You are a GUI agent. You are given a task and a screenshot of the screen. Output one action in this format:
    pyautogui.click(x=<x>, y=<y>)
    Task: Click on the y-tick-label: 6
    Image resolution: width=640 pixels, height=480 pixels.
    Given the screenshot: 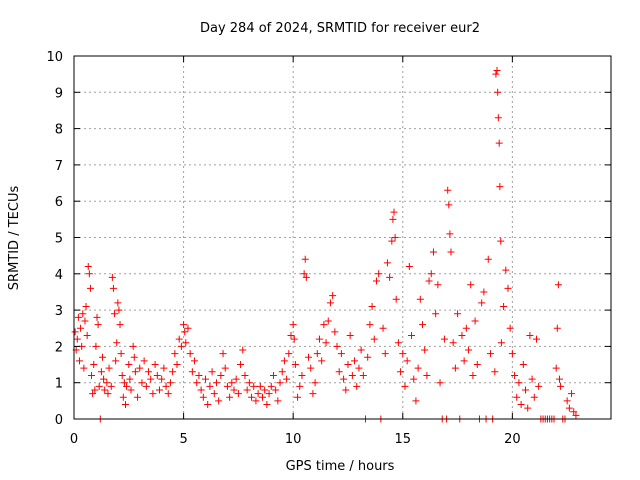 What is the action you would take?
    pyautogui.click(x=59, y=202)
    